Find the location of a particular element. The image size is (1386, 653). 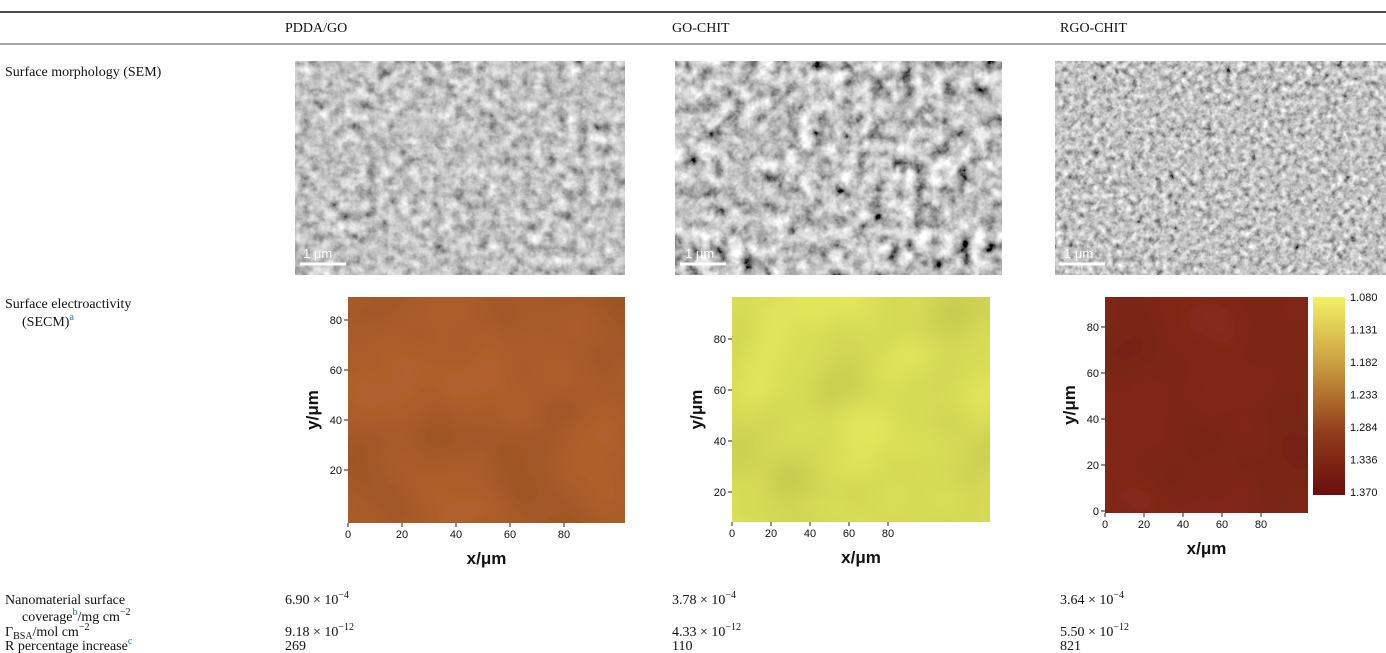

footnote-mark: a is located at coordinates (71, 317).